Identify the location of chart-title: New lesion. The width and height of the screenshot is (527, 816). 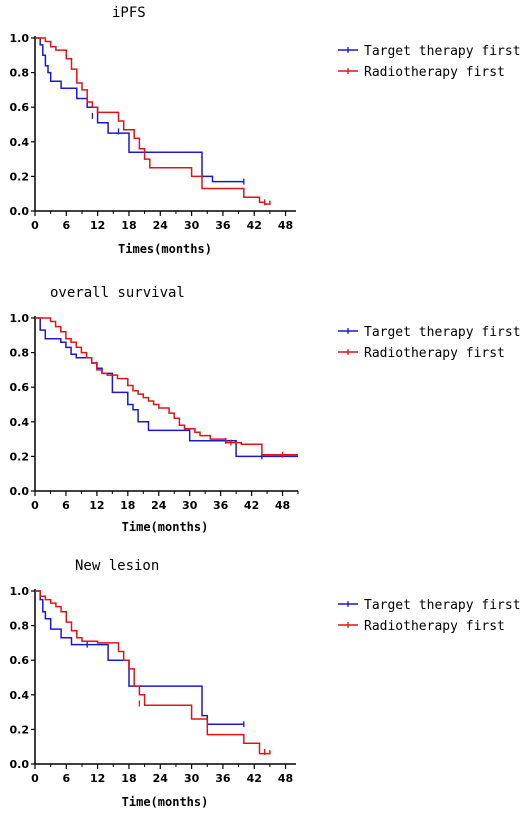
(117, 566).